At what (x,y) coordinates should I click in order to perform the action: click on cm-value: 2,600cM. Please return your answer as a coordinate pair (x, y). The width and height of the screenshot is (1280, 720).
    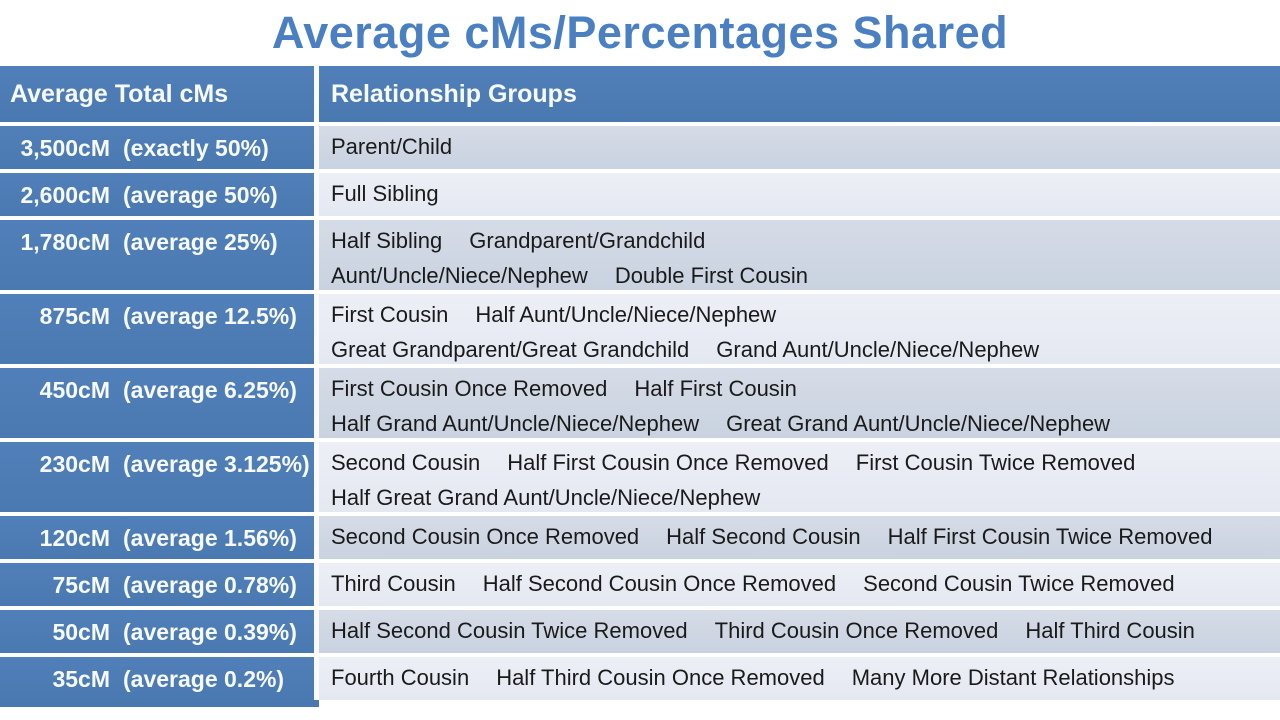
    Looking at the image, I should click on (65, 195).